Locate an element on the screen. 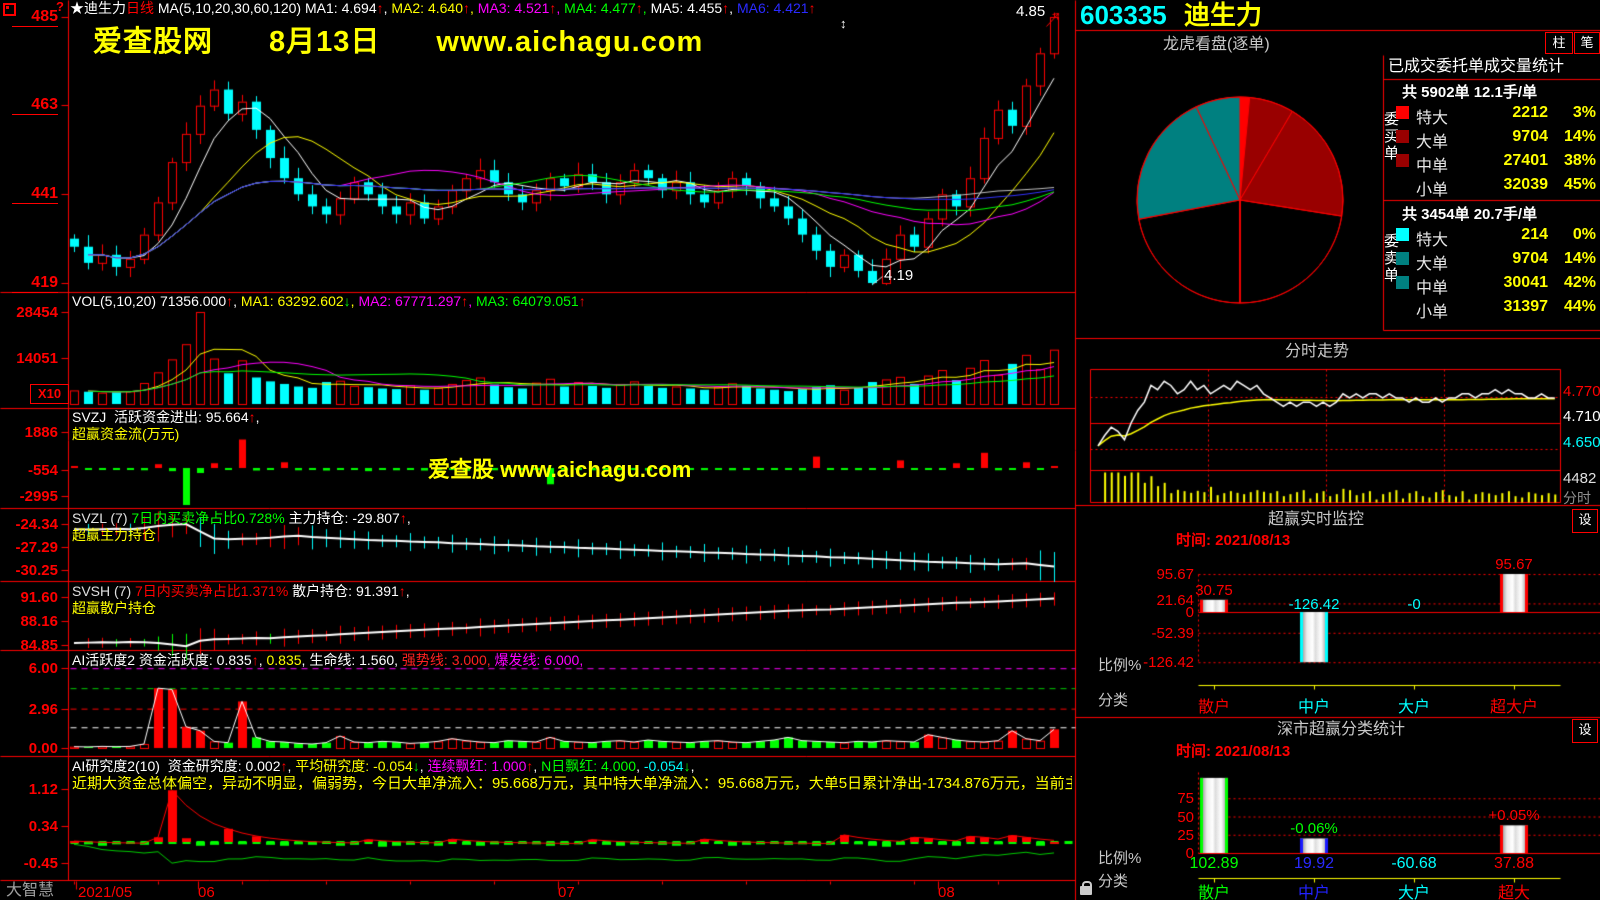 Image resolution: width=1600 pixels, height=900 pixels. timeline-label: 07 is located at coordinates (566, 892).